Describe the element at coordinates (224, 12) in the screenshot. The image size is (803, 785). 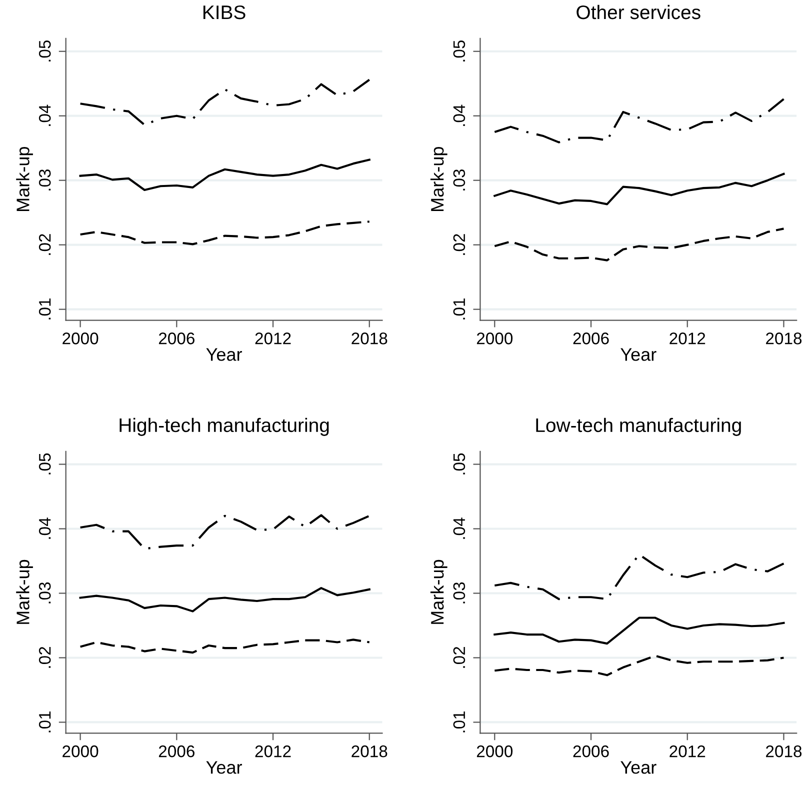
I see `chart-title: KIBS` at that location.